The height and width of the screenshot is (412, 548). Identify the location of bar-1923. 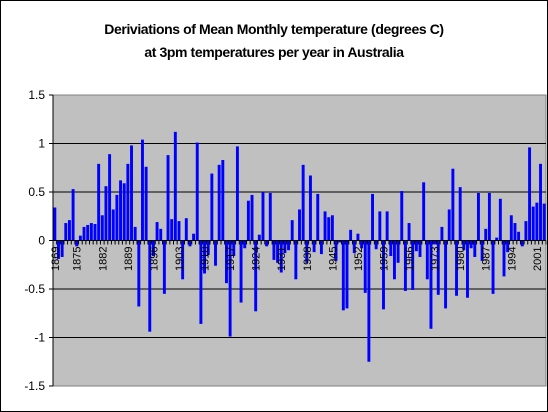
(252, 217).